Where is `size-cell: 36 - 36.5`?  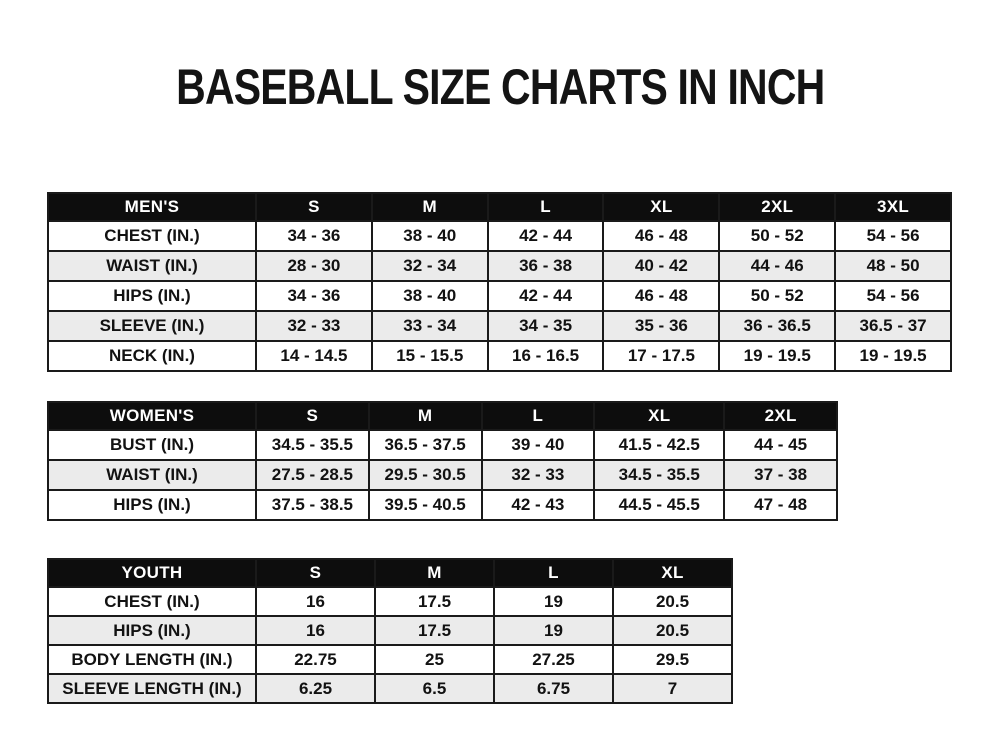 size-cell: 36 - 36.5 is located at coordinates (777, 326).